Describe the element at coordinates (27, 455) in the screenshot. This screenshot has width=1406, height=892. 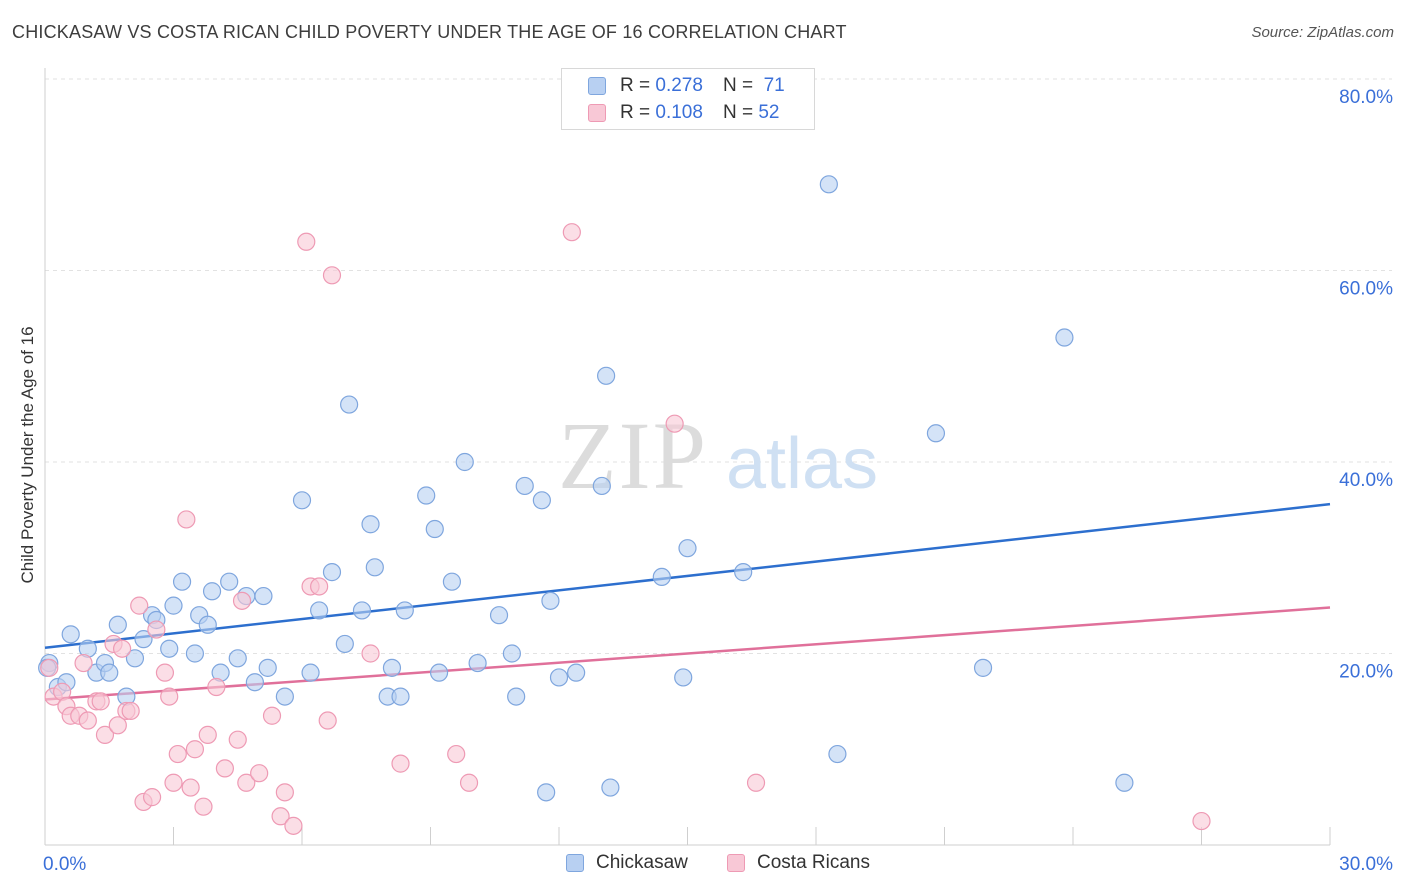
I see `y-axis-label: Child Poverty Under the Age of 16` at that location.